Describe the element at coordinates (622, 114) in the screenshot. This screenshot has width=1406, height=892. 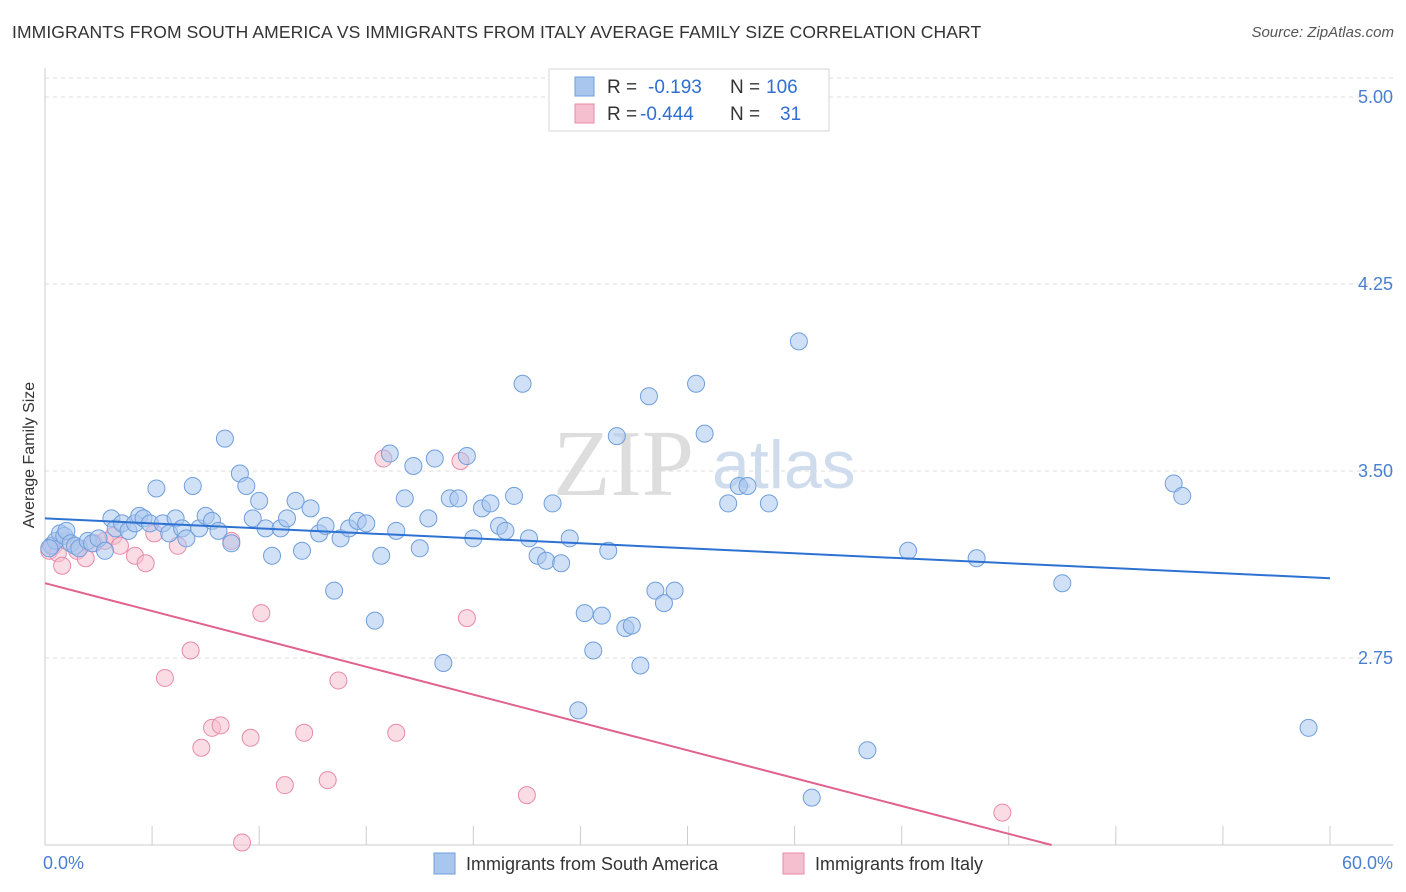
I see `legend-r-label-2: R =` at that location.